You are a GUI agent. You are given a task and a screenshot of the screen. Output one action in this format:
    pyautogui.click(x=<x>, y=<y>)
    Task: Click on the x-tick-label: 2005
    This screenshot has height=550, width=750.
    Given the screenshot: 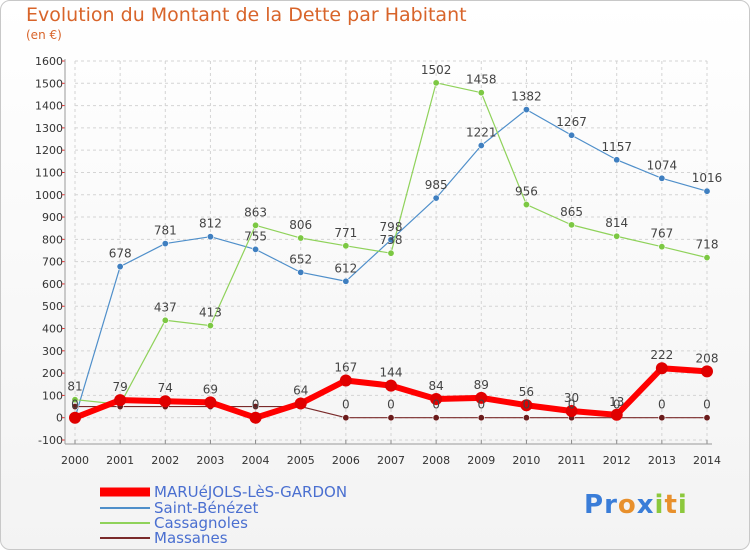 What is the action you would take?
    pyautogui.click(x=301, y=460)
    